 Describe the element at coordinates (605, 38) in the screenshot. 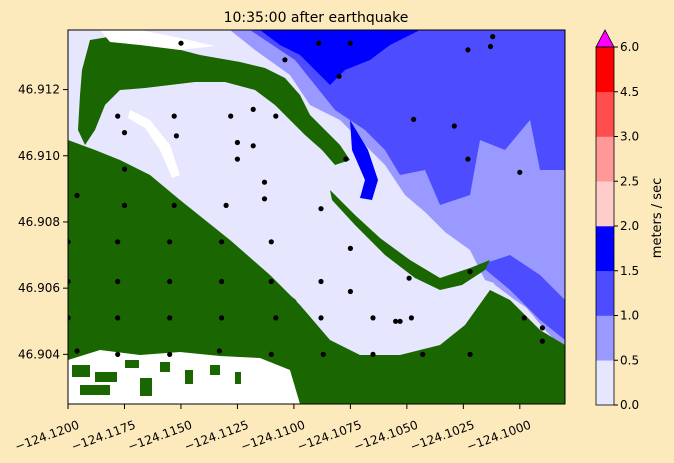

I see `colorbar-extend-triangle` at that location.